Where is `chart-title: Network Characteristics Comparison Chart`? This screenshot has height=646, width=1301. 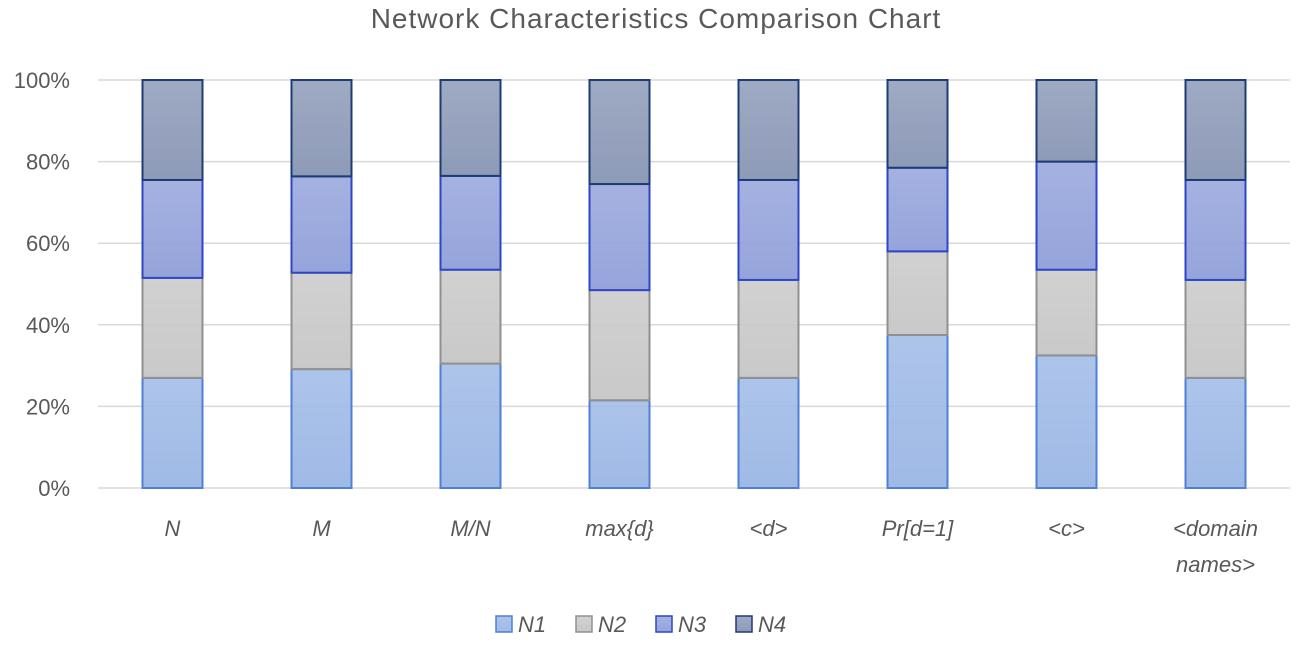
chart-title: Network Characteristics Comparison Chart is located at coordinates (656, 18).